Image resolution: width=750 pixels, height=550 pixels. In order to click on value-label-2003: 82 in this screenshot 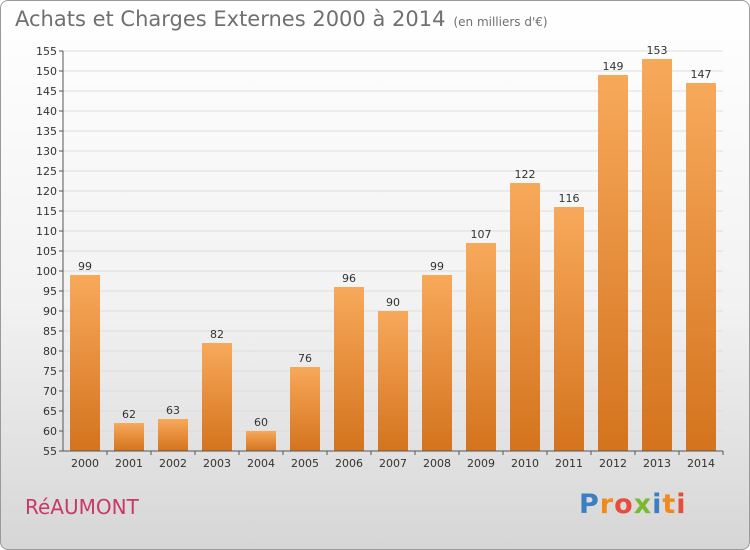, I will do `click(217, 334)`.